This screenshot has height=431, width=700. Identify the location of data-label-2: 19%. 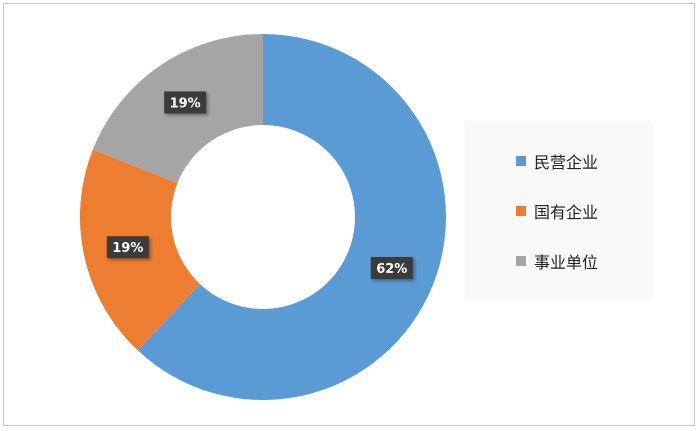
(185, 102).